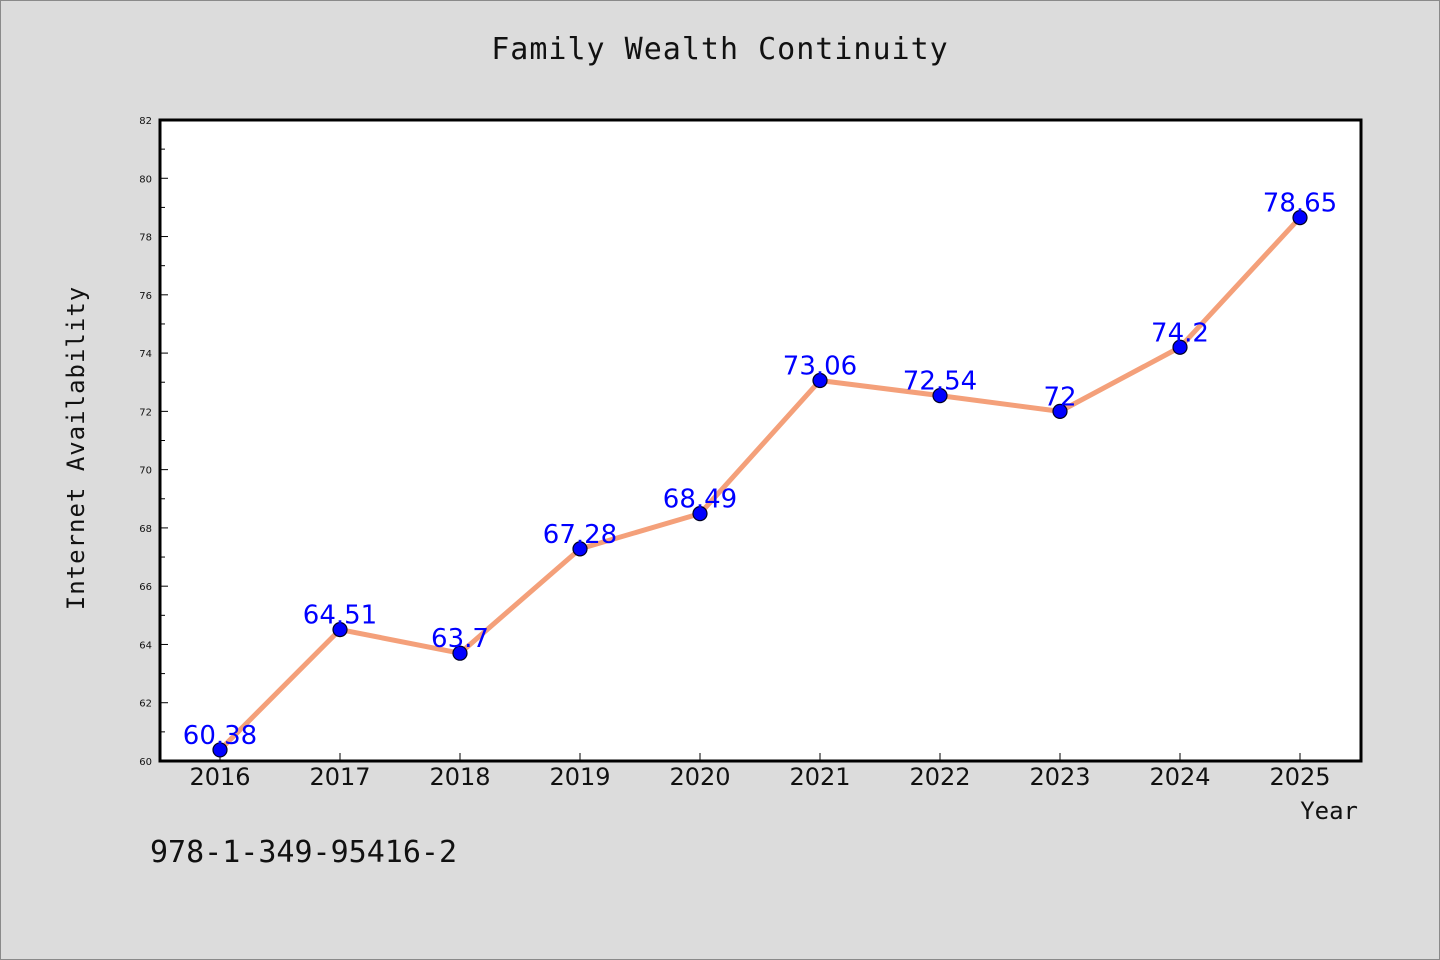  What do you see at coordinates (339, 777) in the screenshot?
I see `x-tick-label: 2017` at bounding box center [339, 777].